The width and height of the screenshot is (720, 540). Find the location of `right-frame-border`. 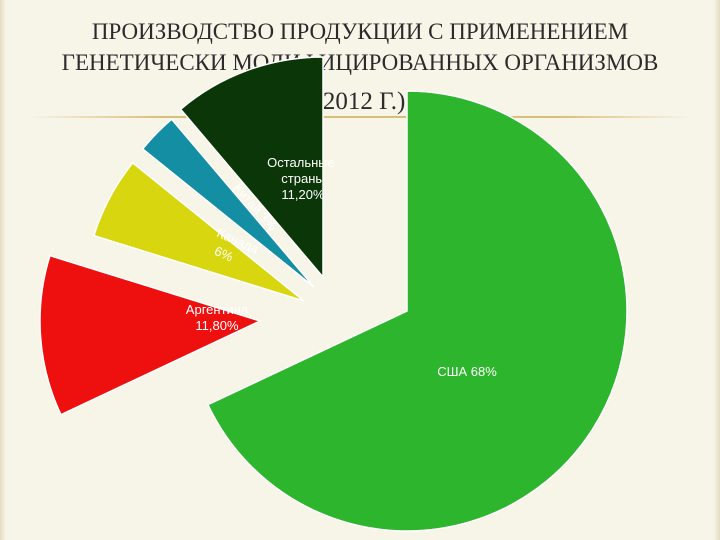

right-frame-border is located at coordinates (717, 270).